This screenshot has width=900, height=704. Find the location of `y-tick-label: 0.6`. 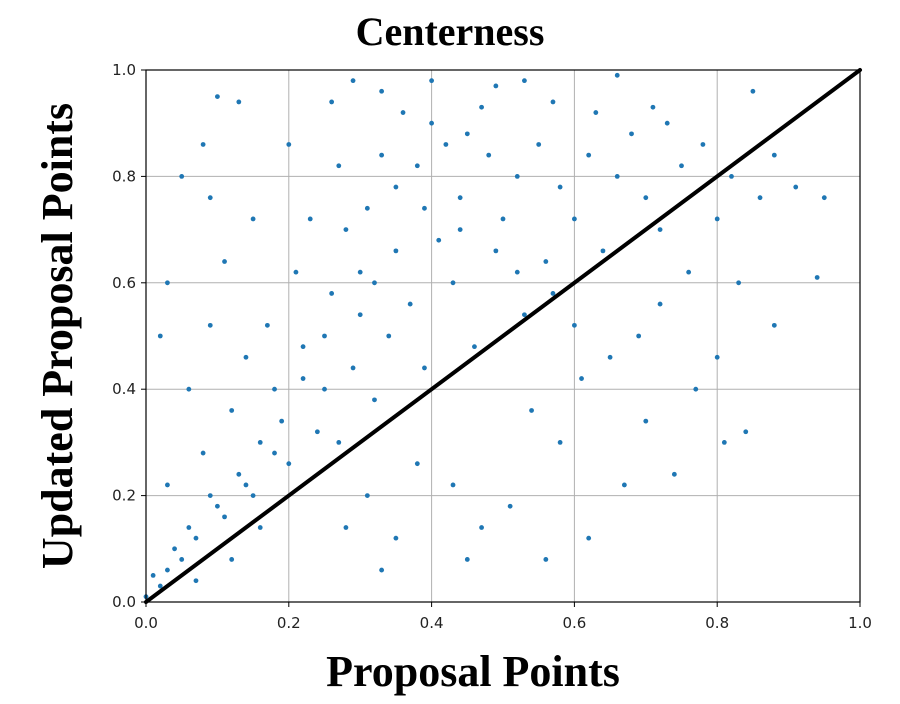

y-tick-label: 0.6 is located at coordinates (124, 283).